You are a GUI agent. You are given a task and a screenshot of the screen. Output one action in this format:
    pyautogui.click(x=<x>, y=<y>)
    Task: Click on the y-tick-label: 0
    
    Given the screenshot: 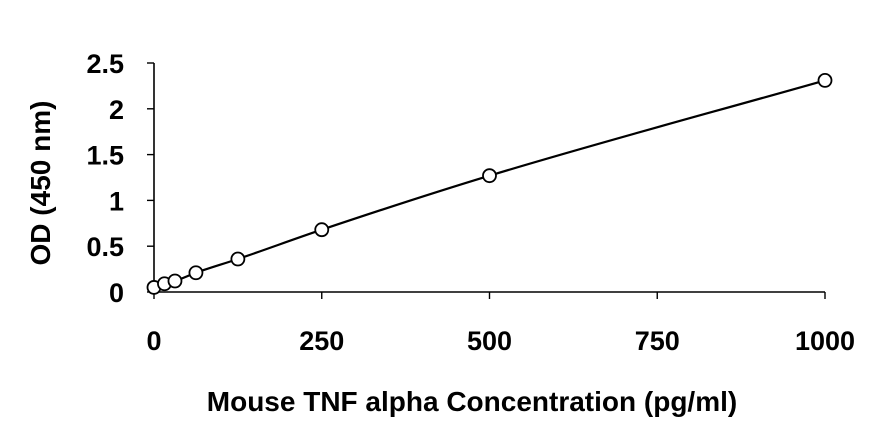 What is the action you would take?
    pyautogui.click(x=116, y=293)
    